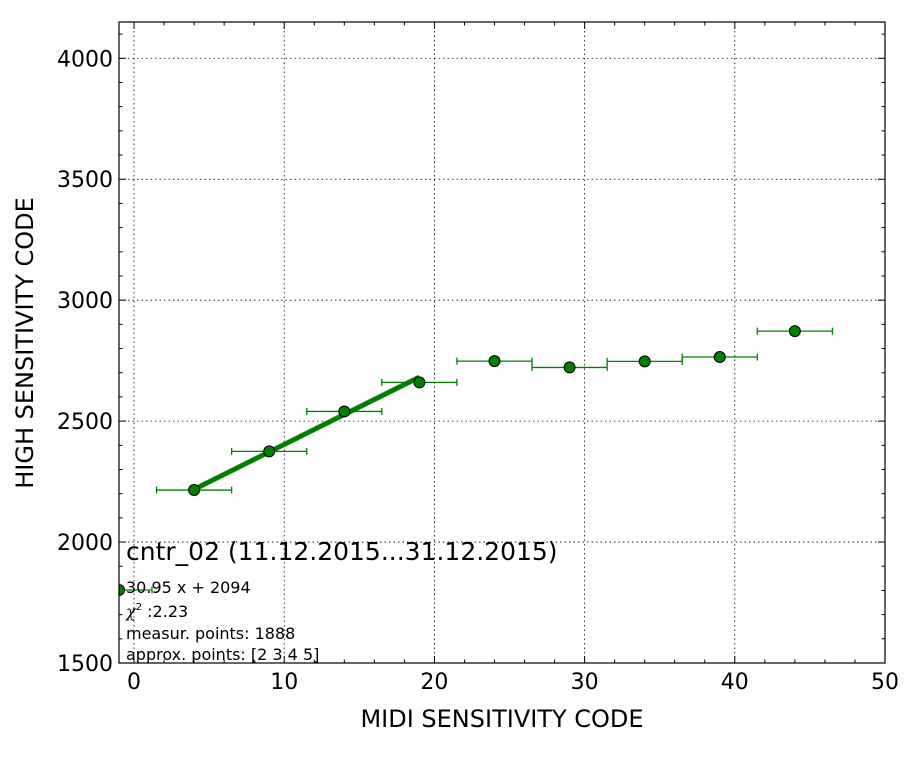 Image resolution: width=912 pixels, height=762 pixels. Describe the element at coordinates (131, 611) in the screenshot. I see `chi-symbol: χ` at that location.